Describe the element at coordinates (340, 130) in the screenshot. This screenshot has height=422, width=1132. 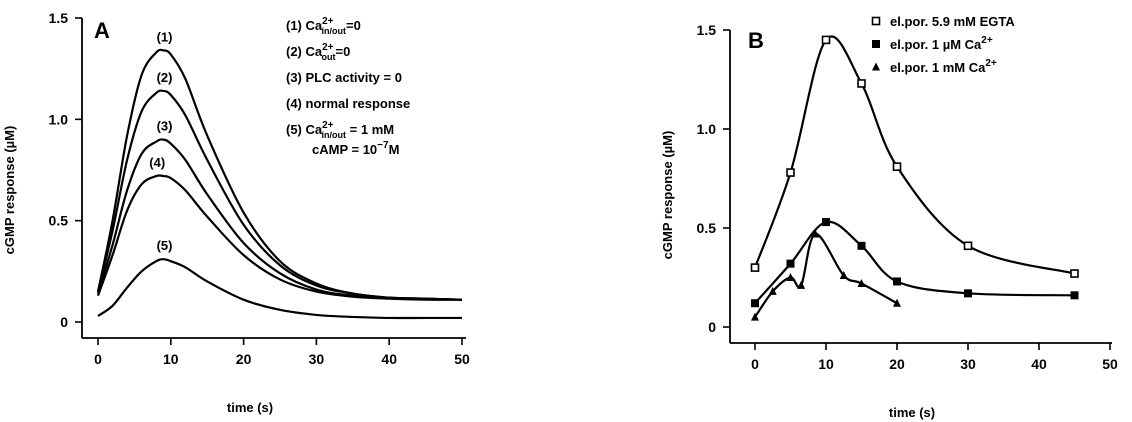
I see `panel-a-legend-entry: (5) Ca2+ in/out = 1 mM` at that location.